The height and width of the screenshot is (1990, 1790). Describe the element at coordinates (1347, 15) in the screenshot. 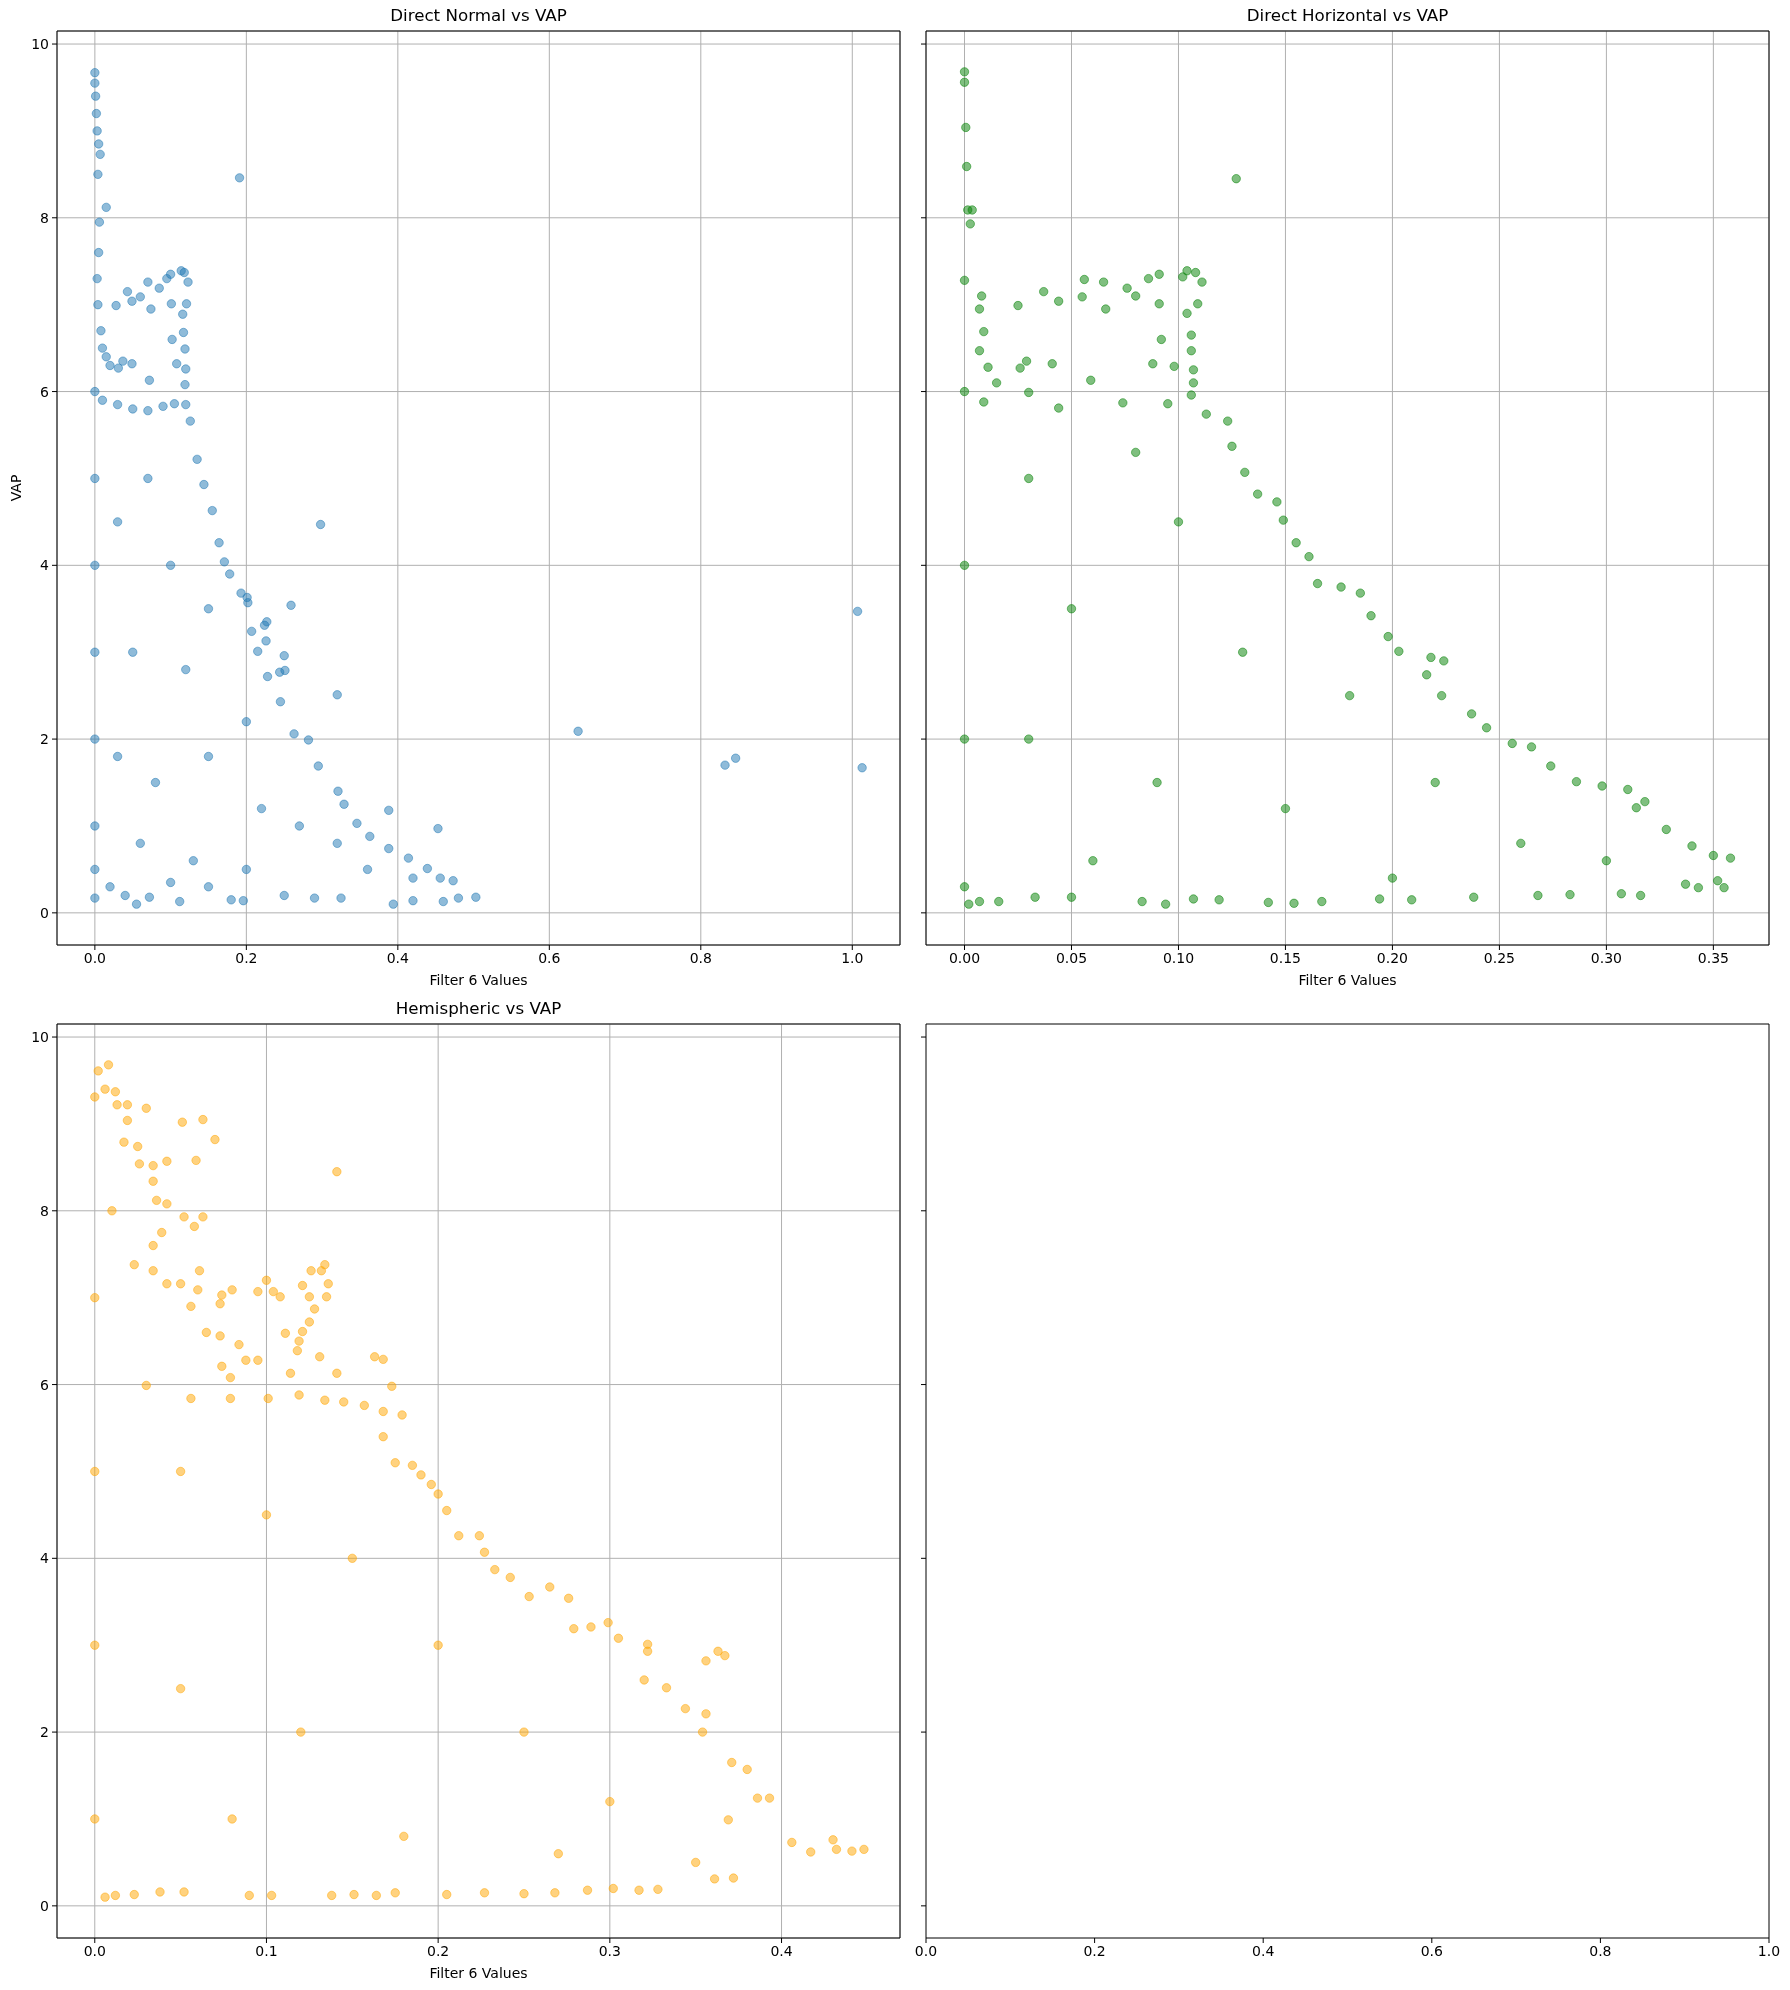

I see `chart-title: Direct Horizontal vs VAP` at that location.